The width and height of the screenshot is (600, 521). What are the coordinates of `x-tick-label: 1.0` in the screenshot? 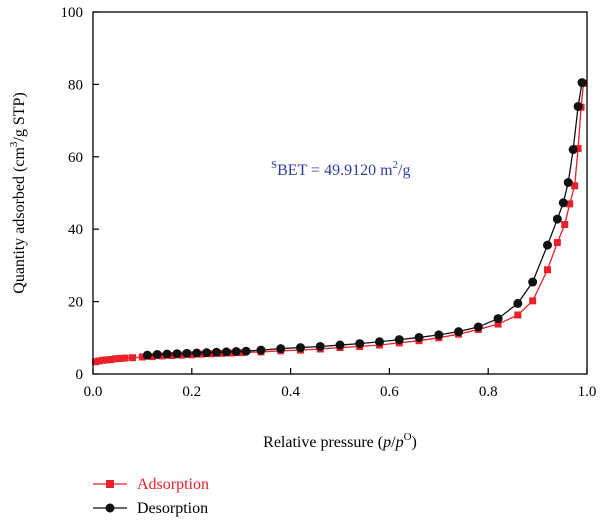 It's located at (587, 392).